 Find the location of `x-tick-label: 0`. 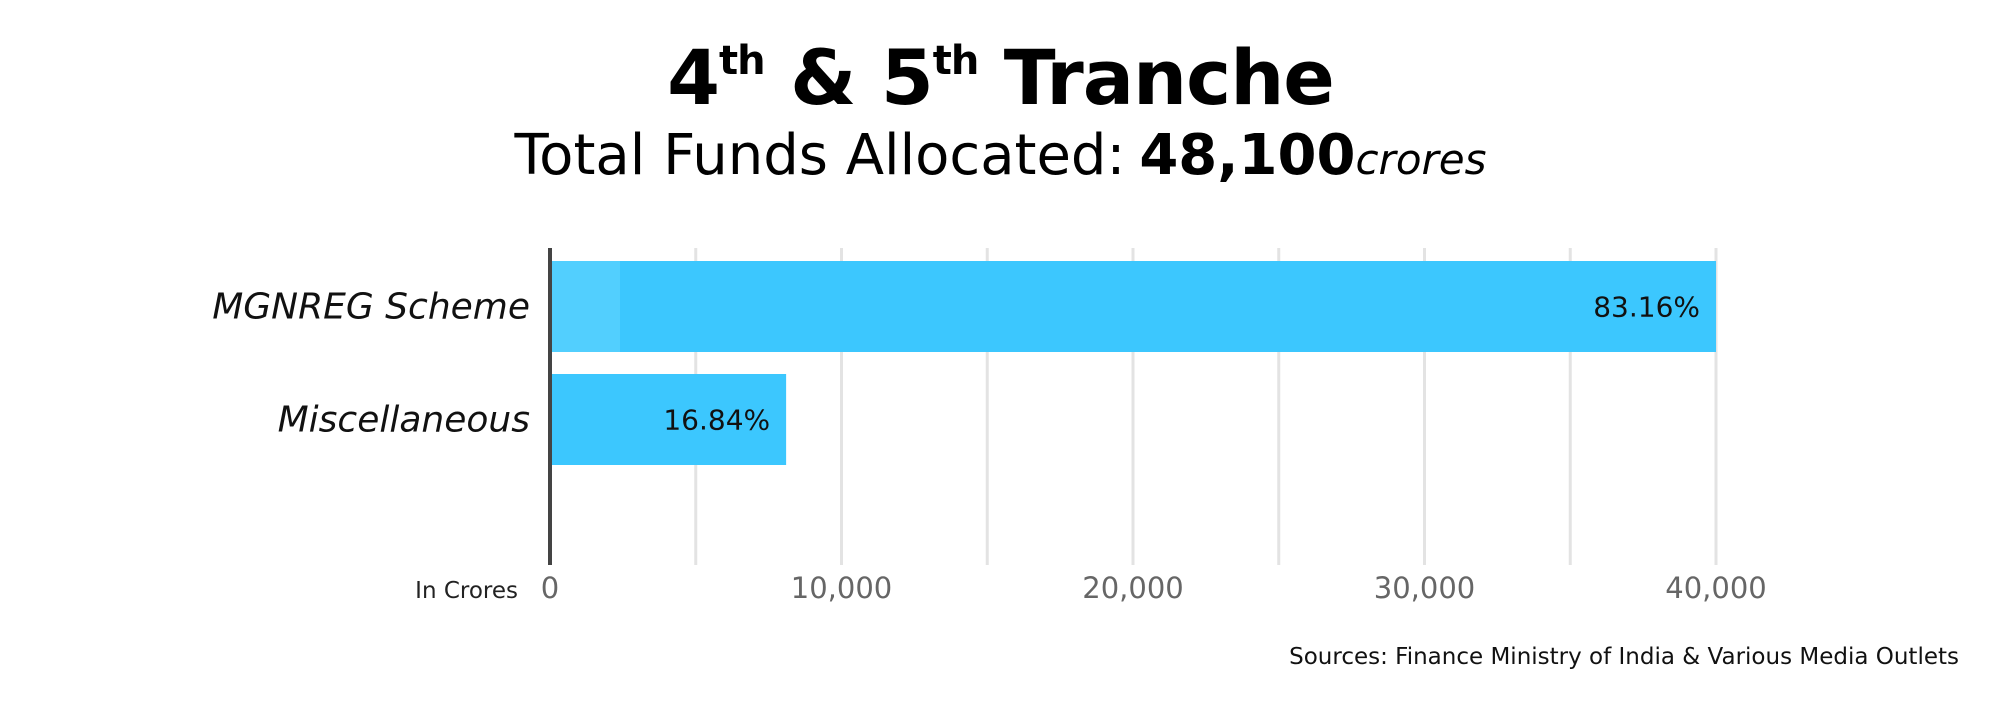

x-tick-label: 0 is located at coordinates (550, 588).